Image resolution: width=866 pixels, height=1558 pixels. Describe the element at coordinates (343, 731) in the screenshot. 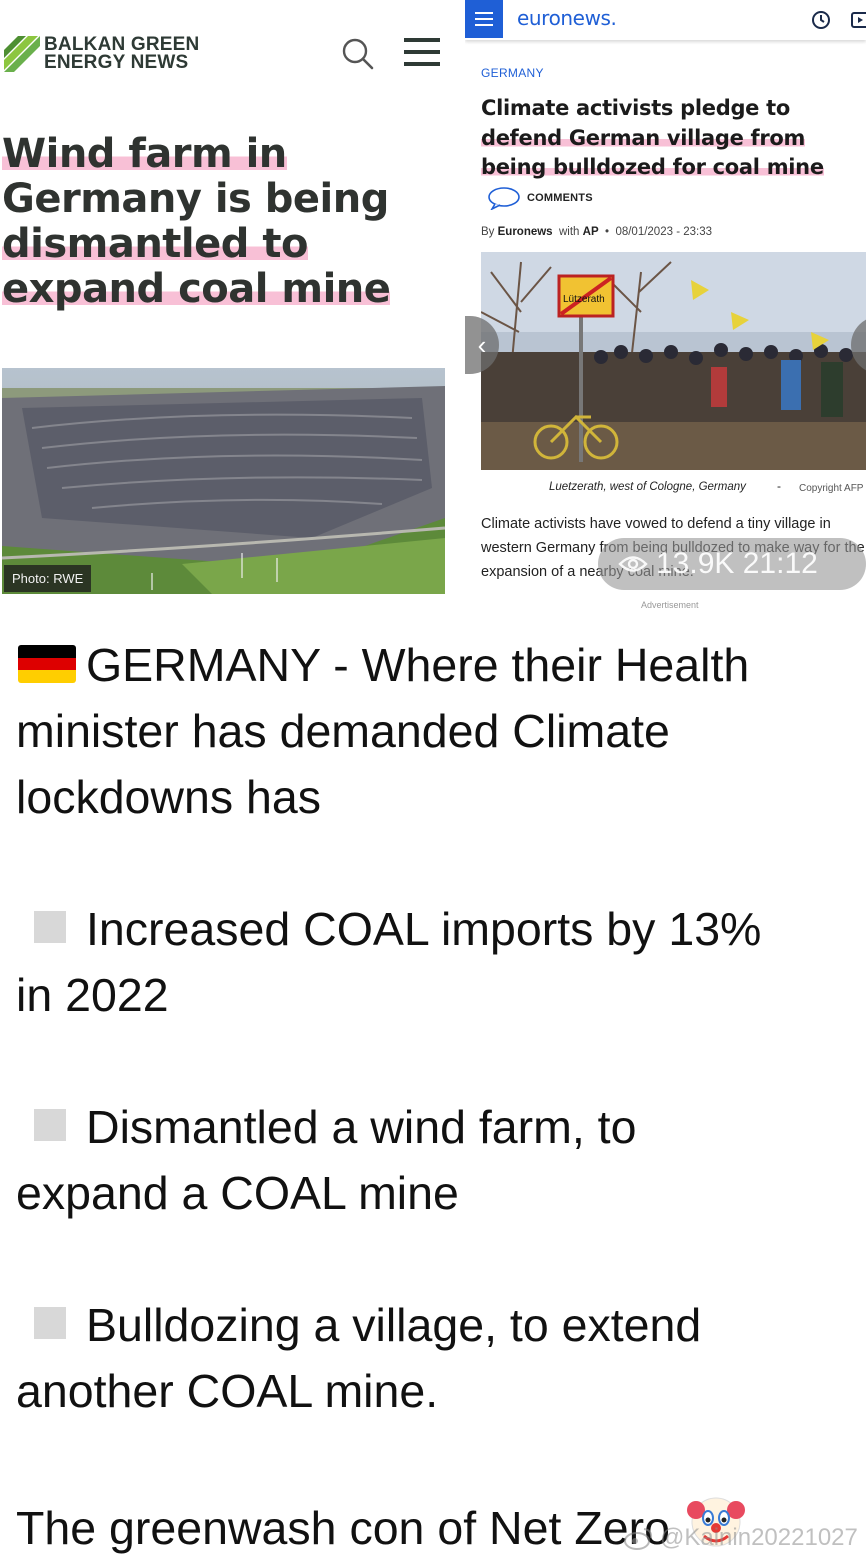

I see `post-intro-line-2: minister has demanded Climate` at that location.